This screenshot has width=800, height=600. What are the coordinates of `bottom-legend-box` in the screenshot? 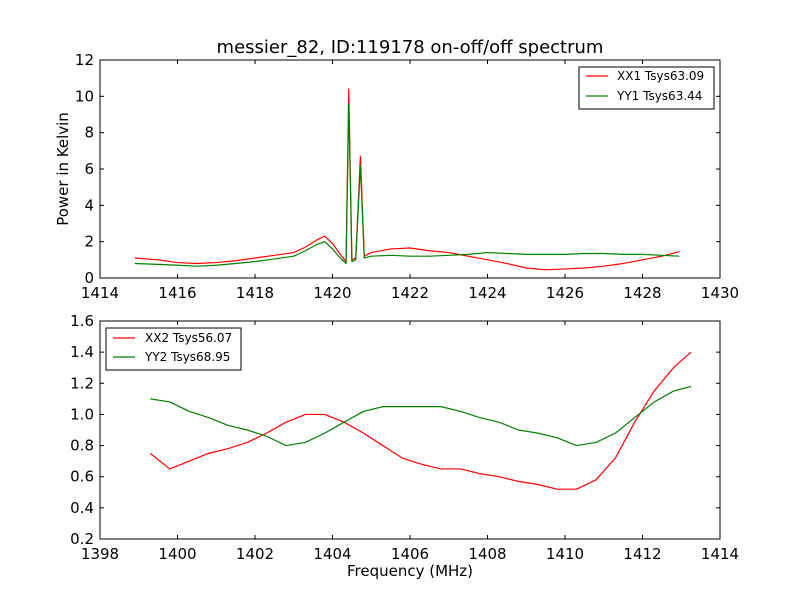 It's located at (173, 349).